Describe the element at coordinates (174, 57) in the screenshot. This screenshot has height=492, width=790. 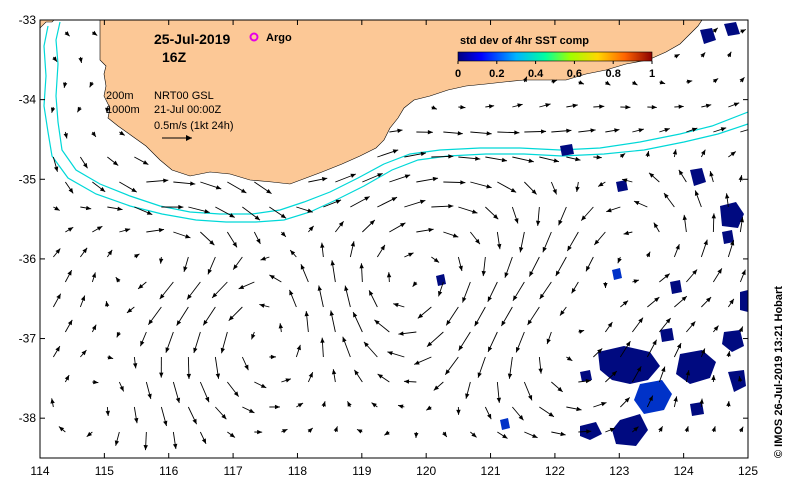
I see `title-hour: 16Z` at that location.